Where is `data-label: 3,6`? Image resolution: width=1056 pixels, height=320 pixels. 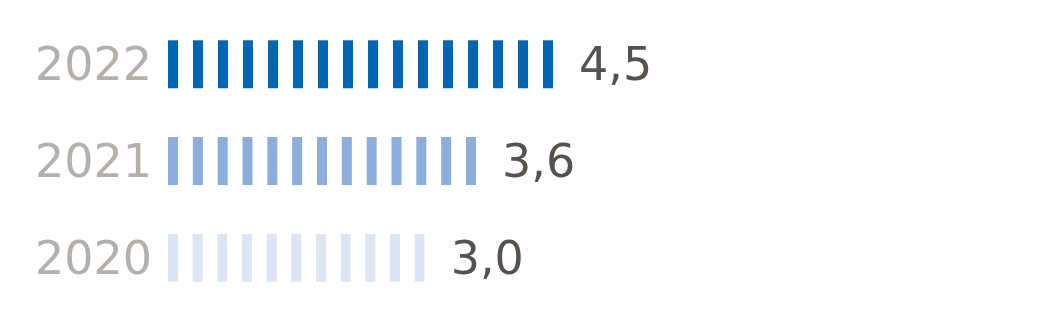
data-label: 3,6 is located at coordinates (539, 161).